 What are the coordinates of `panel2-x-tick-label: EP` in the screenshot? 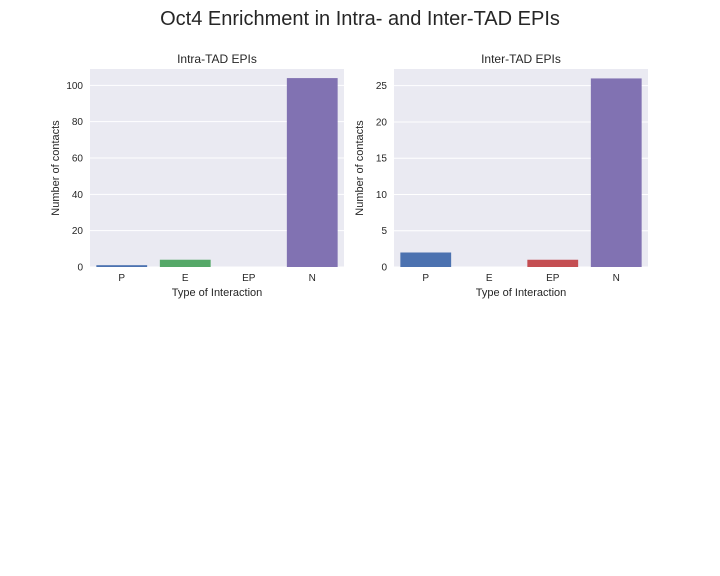 It's located at (553, 278).